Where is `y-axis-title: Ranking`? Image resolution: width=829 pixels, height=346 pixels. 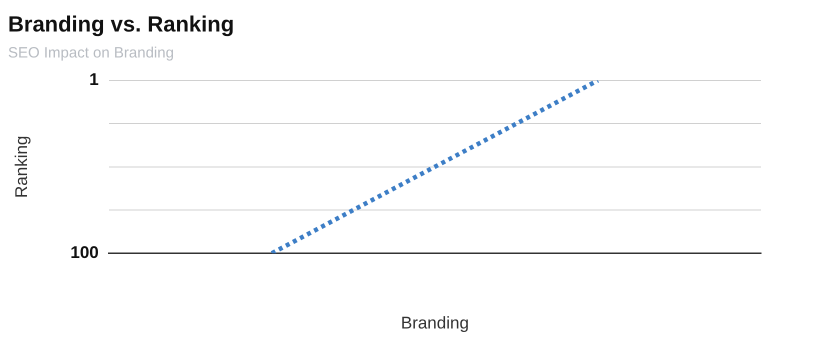 y-axis-title: Ranking is located at coordinates (21, 167).